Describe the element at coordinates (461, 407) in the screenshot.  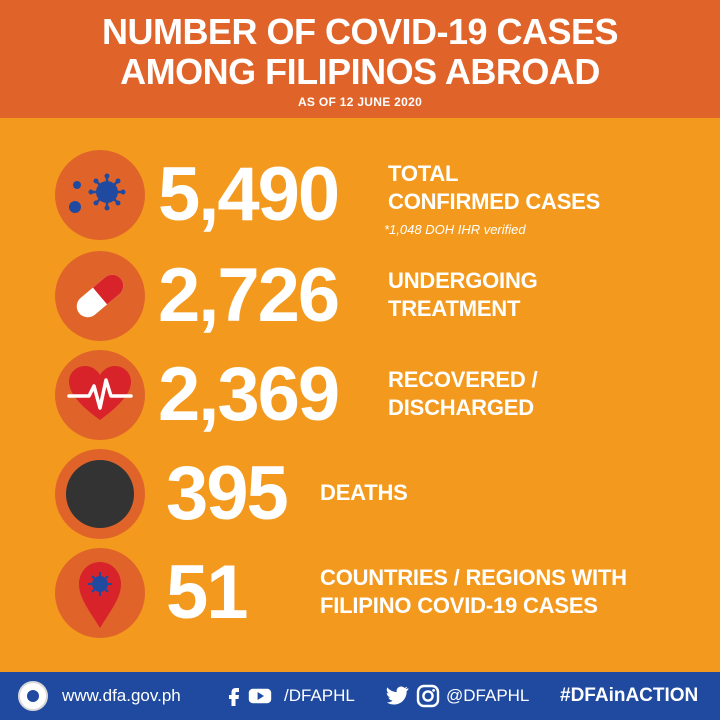
I see `recovered-label-line-2: DISCHARGED` at that location.